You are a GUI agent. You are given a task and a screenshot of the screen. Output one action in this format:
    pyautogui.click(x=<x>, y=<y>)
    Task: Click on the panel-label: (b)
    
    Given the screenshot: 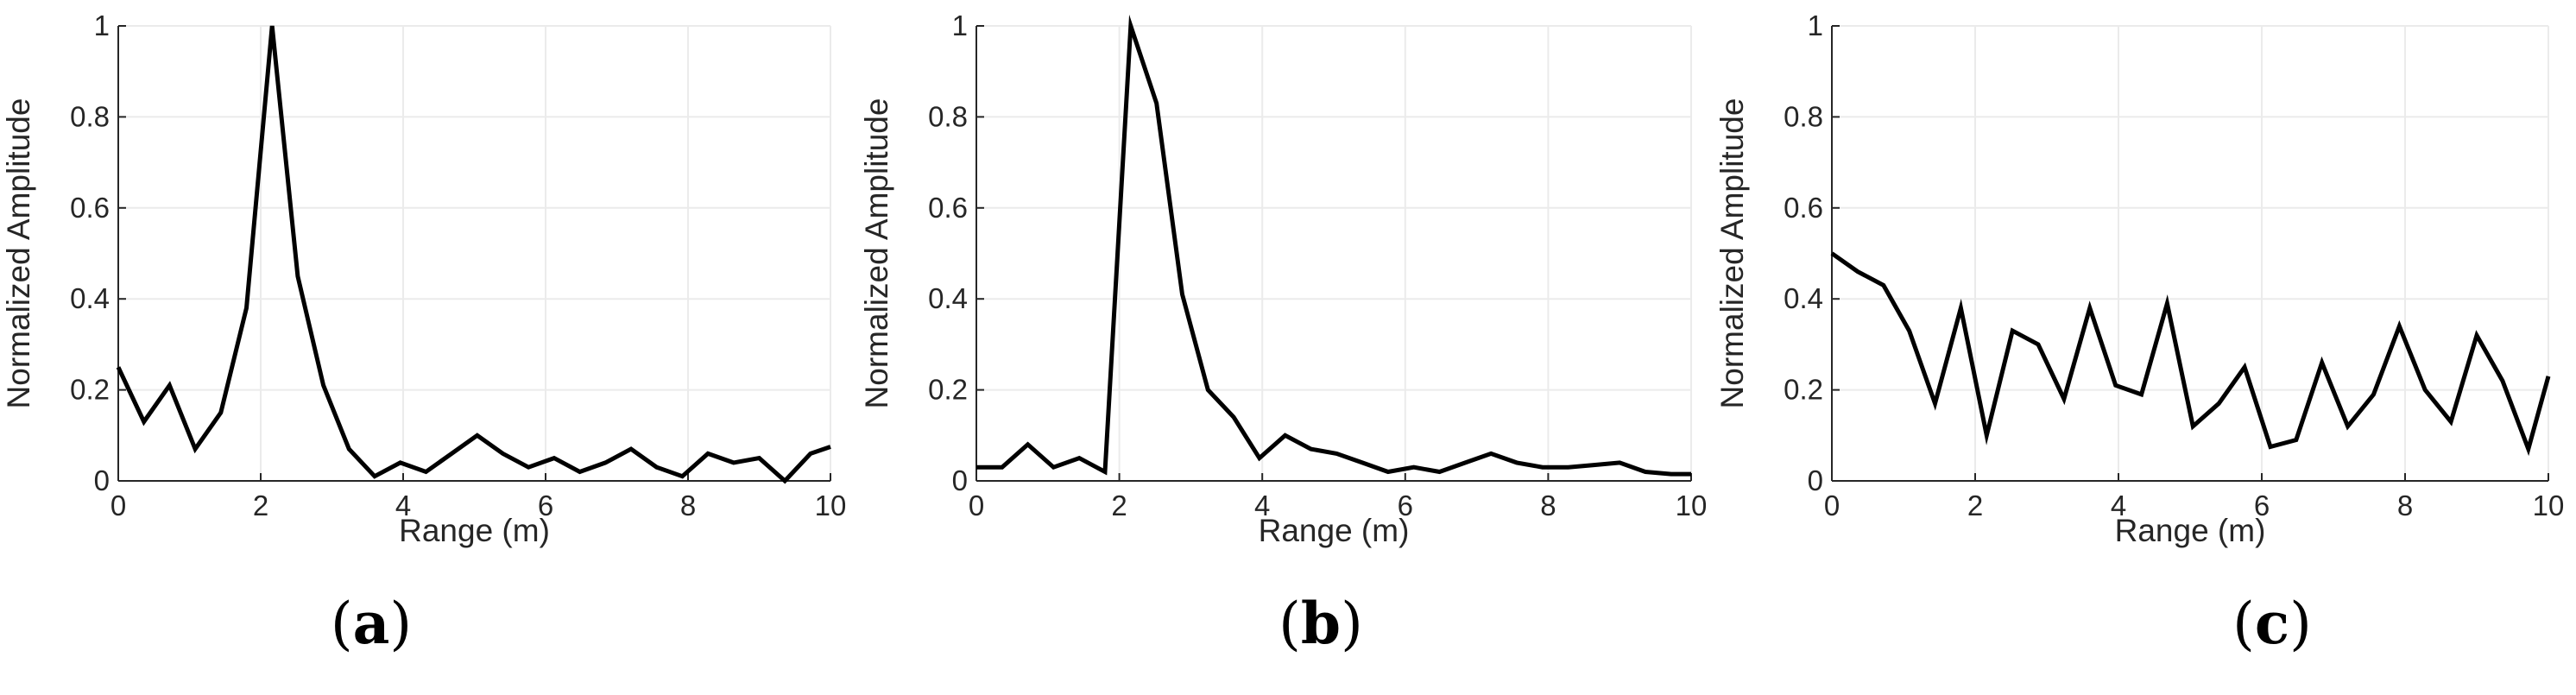 What is the action you would take?
    pyautogui.click(x=1321, y=623)
    